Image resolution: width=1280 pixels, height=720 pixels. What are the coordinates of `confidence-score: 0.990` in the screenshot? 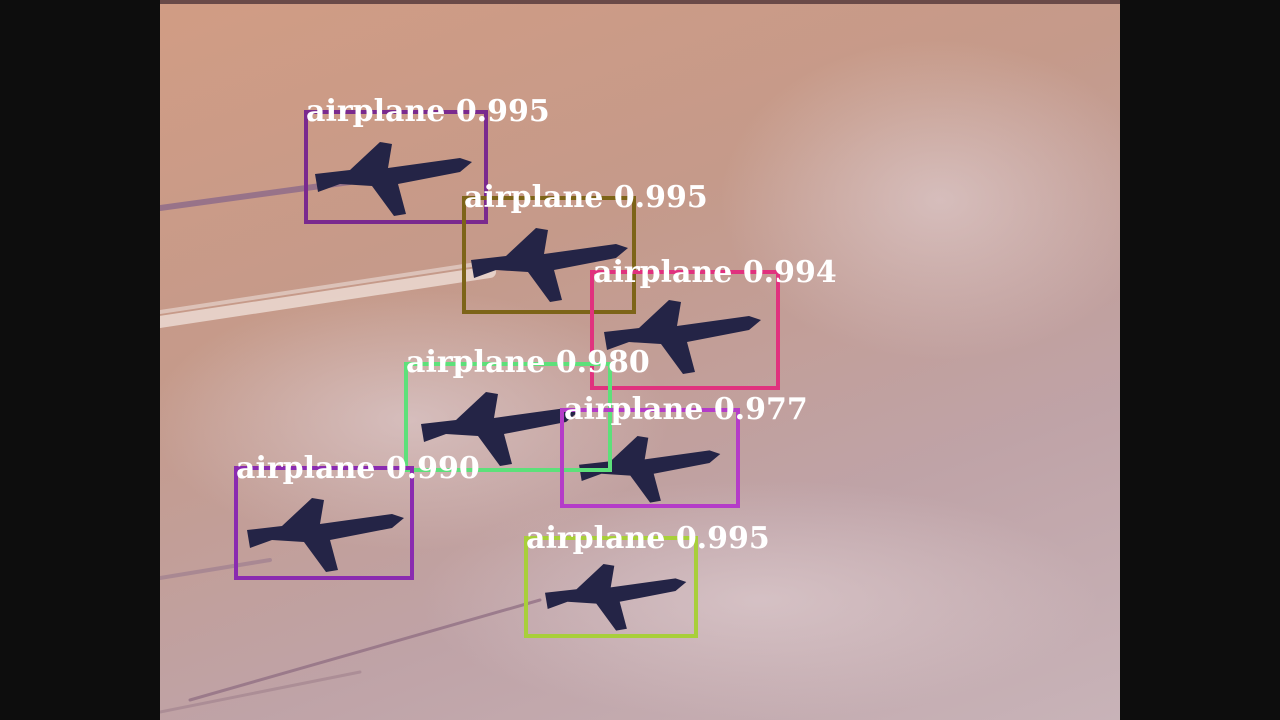 It's located at (432, 468).